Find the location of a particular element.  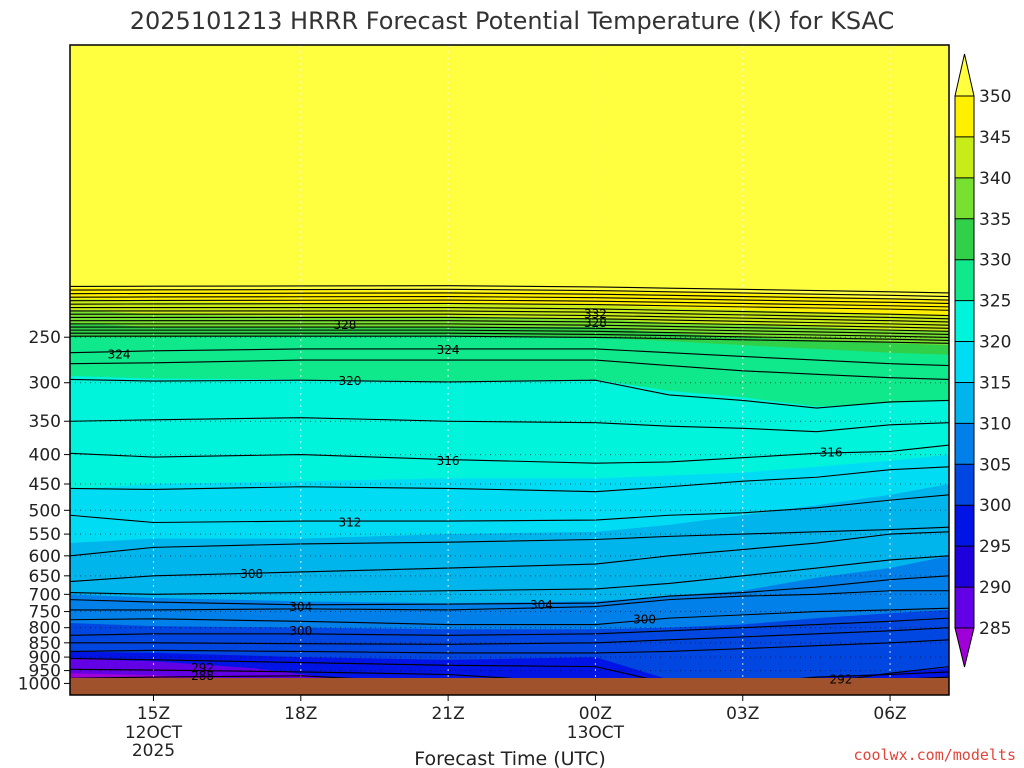

colorbar-label: 315 is located at coordinates (995, 383).